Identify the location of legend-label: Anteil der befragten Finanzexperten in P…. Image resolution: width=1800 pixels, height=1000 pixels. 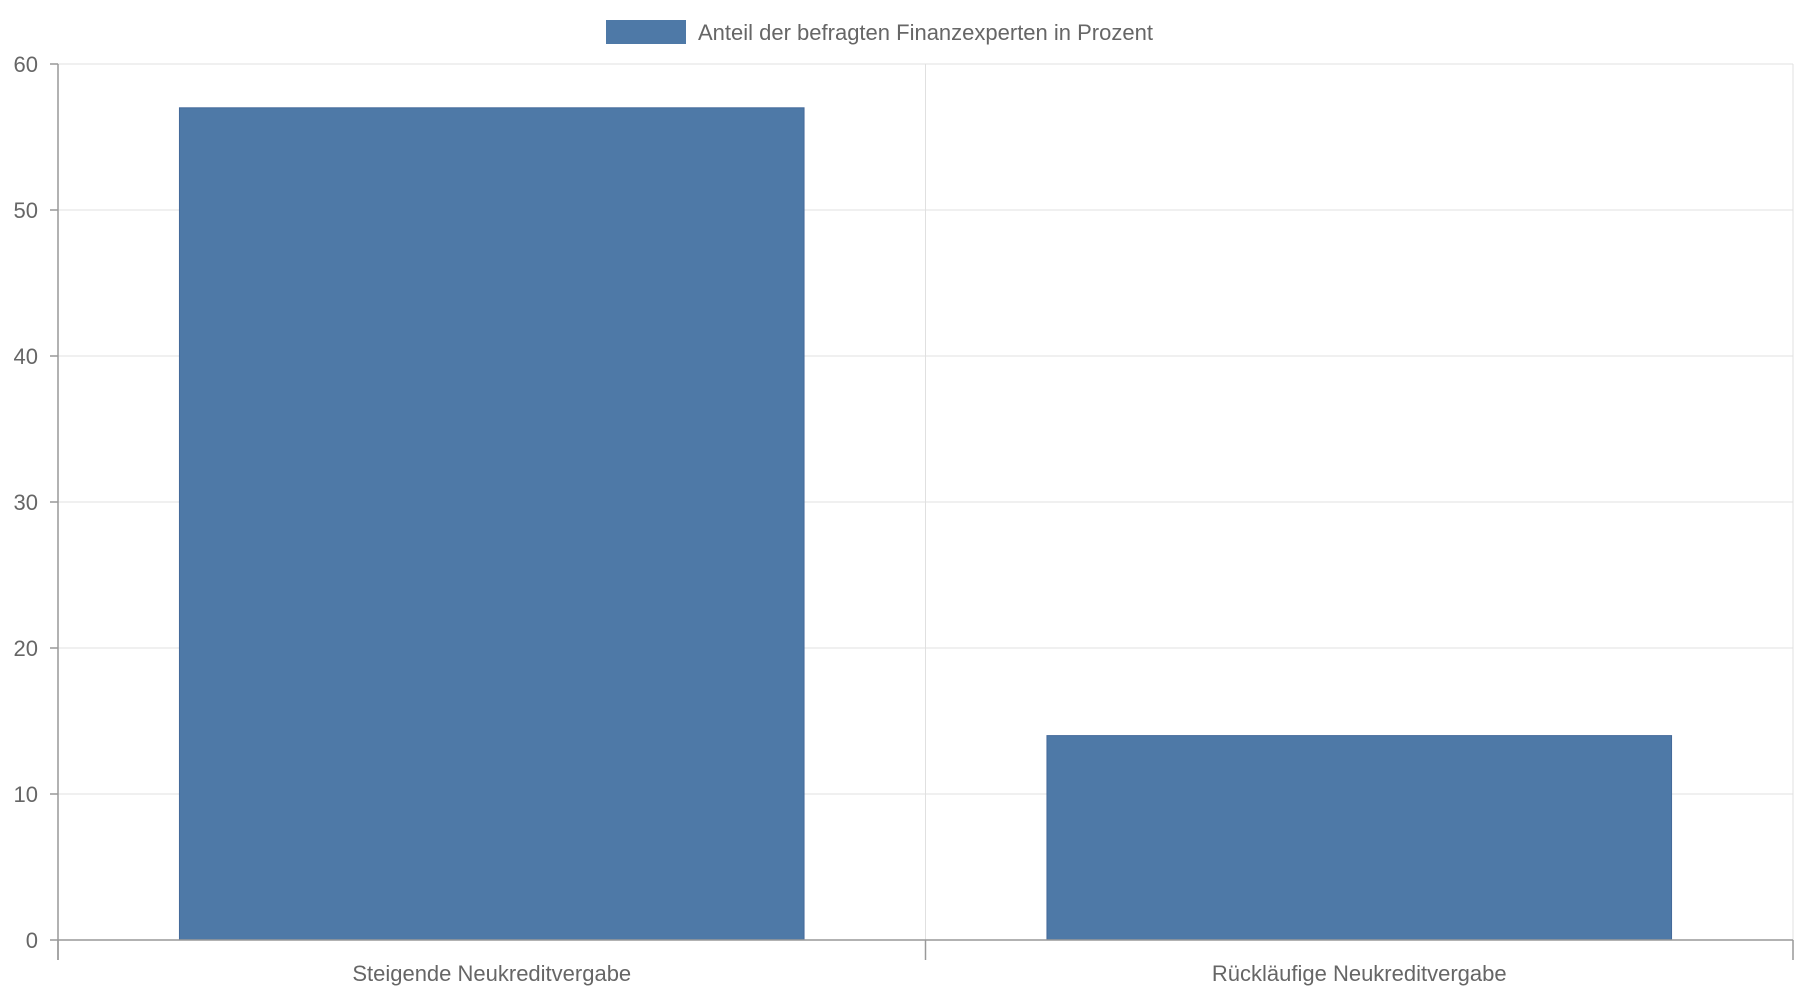
(925, 32).